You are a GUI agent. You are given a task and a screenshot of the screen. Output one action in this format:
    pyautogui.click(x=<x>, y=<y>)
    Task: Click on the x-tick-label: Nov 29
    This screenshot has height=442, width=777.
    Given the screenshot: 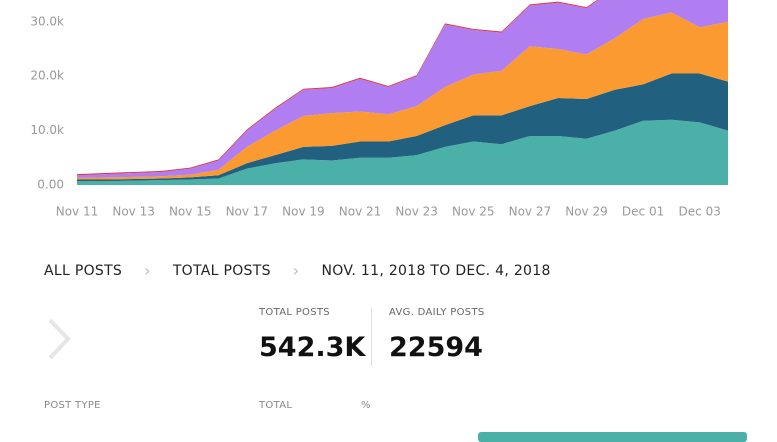 What is the action you would take?
    pyautogui.click(x=586, y=212)
    